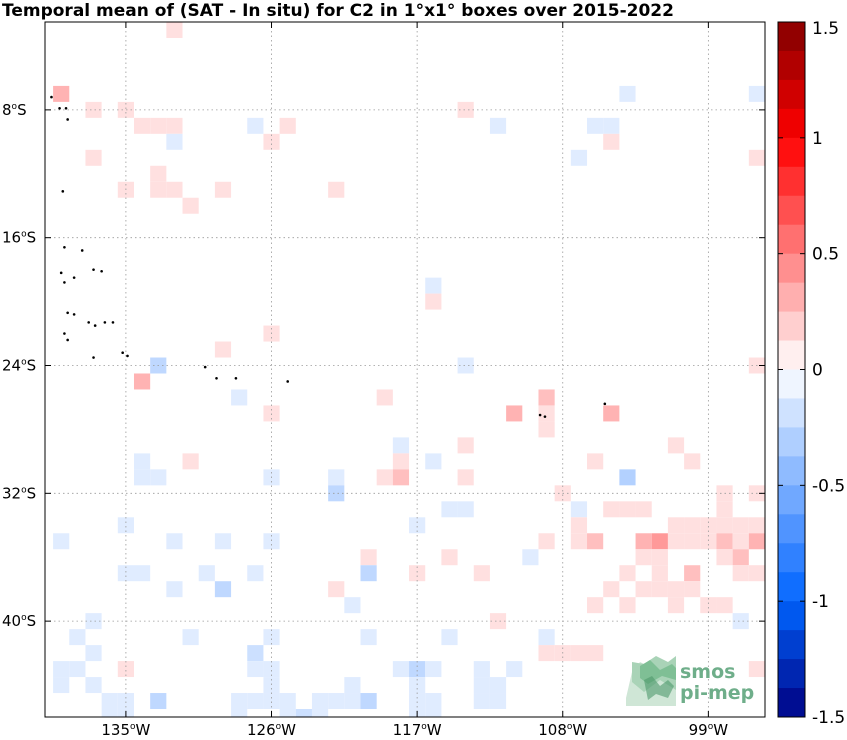  What do you see at coordinates (707, 672) in the screenshot?
I see `logo-text-smos: smos` at bounding box center [707, 672].